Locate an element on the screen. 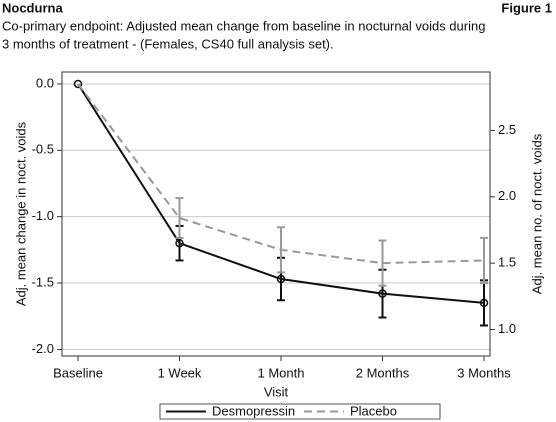 This screenshot has width=556, height=422. x-tick-label: Baseline is located at coordinates (78, 372).